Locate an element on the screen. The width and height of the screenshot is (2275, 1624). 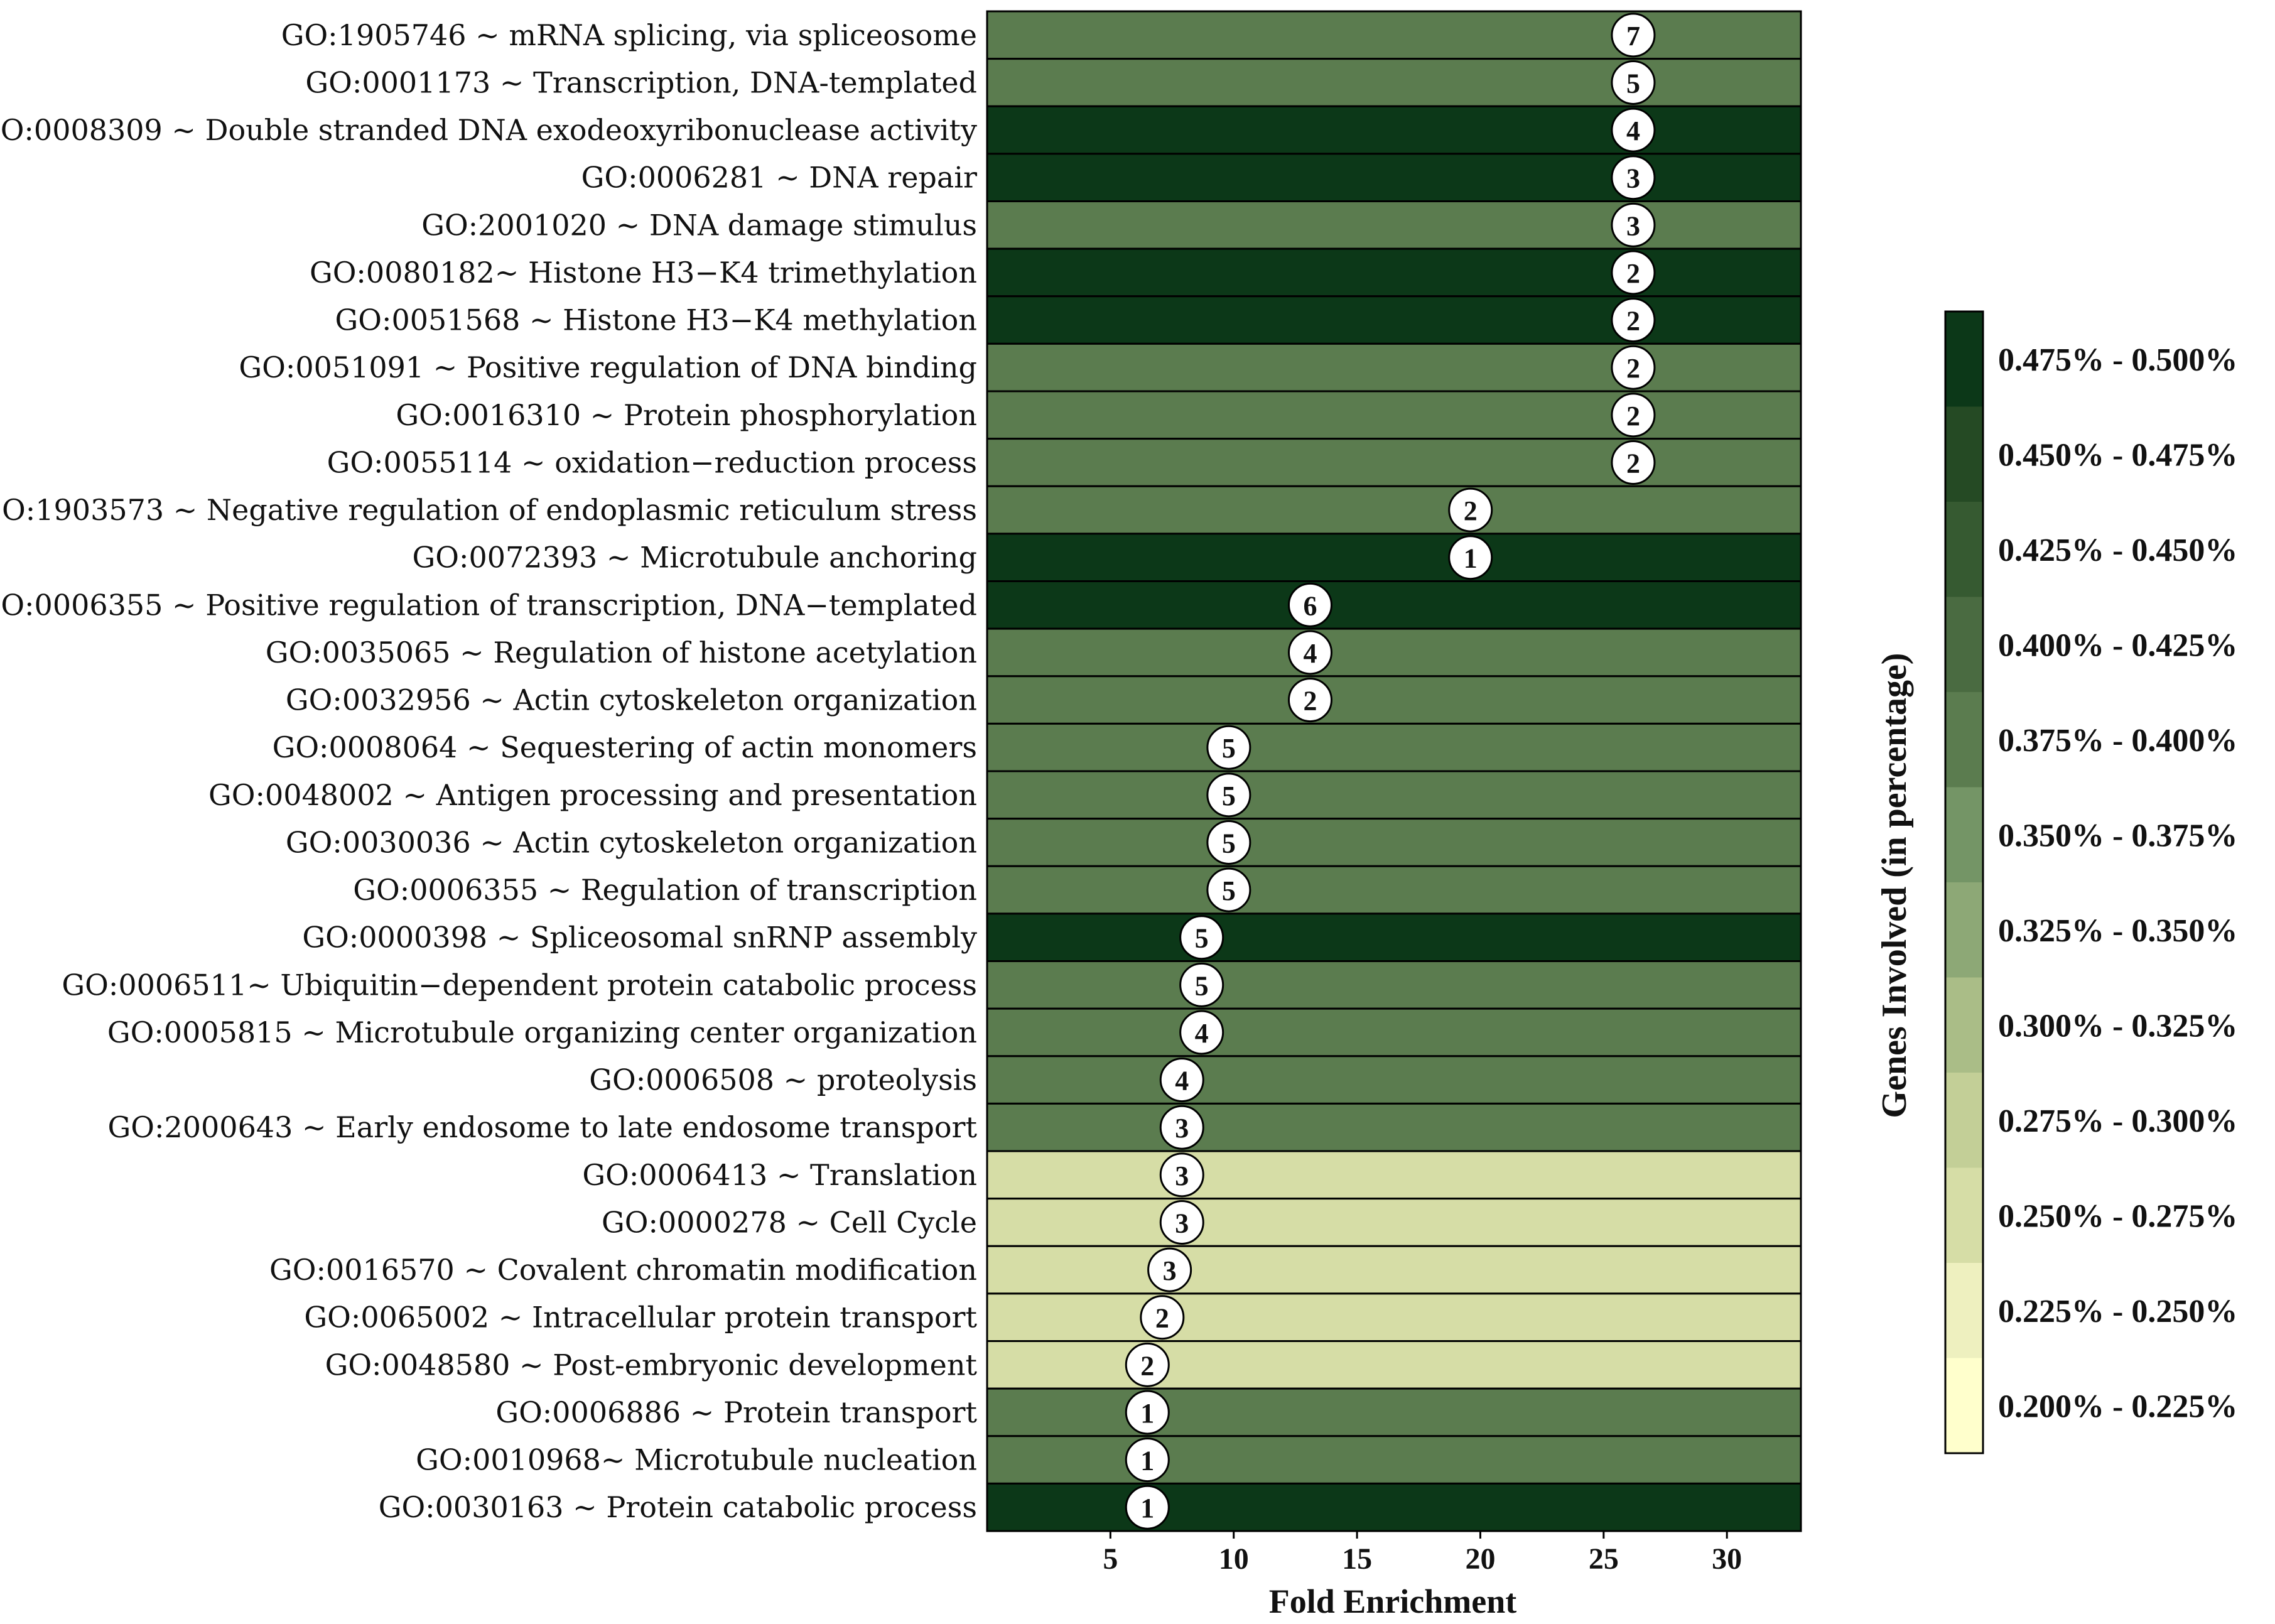
x-tick-label: 20 is located at coordinates (1480, 1559).